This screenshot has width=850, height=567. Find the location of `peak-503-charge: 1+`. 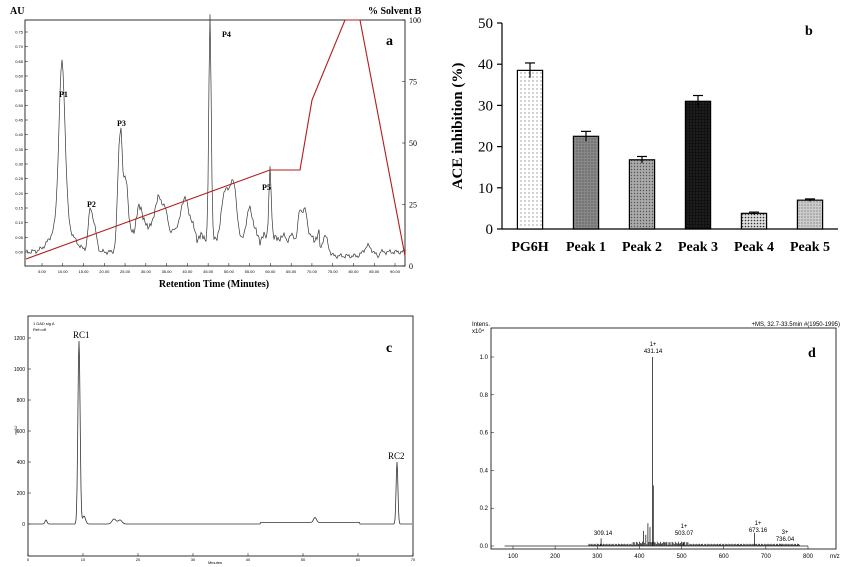

peak-503-charge: 1+ is located at coordinates (684, 527).